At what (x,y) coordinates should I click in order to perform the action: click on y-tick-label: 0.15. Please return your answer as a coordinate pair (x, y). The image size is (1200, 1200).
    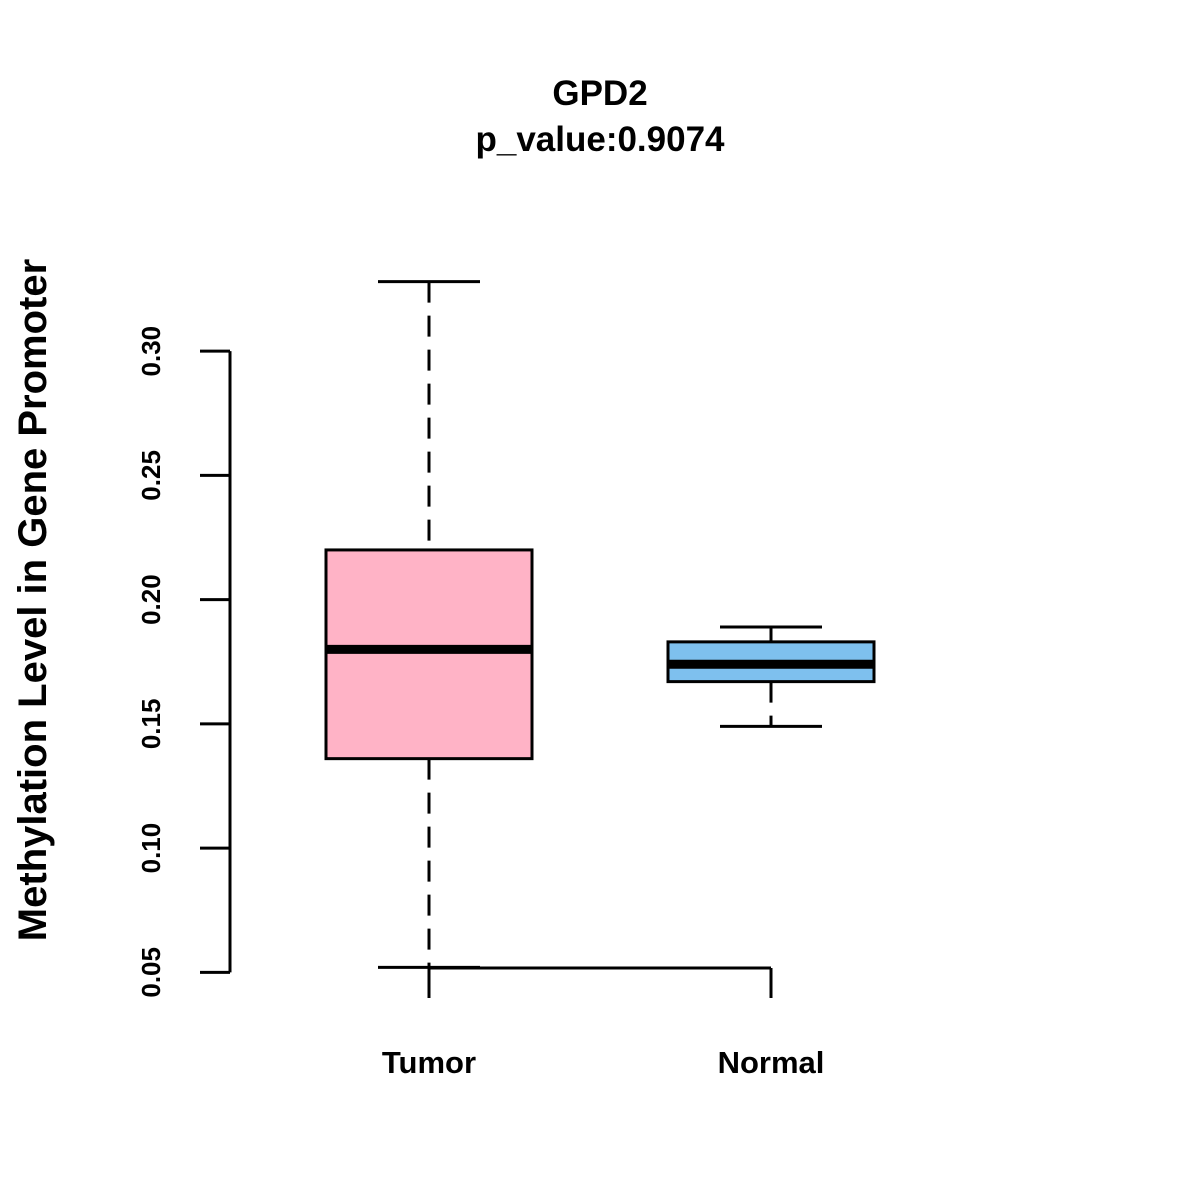
    Looking at the image, I should click on (151, 724).